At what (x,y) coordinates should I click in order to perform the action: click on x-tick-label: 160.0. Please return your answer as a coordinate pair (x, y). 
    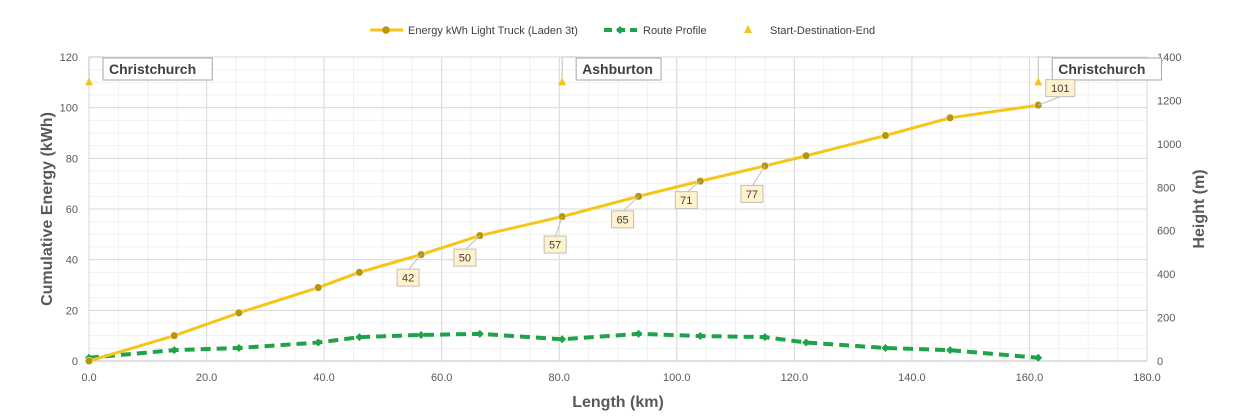
    Looking at the image, I should click on (1030, 378).